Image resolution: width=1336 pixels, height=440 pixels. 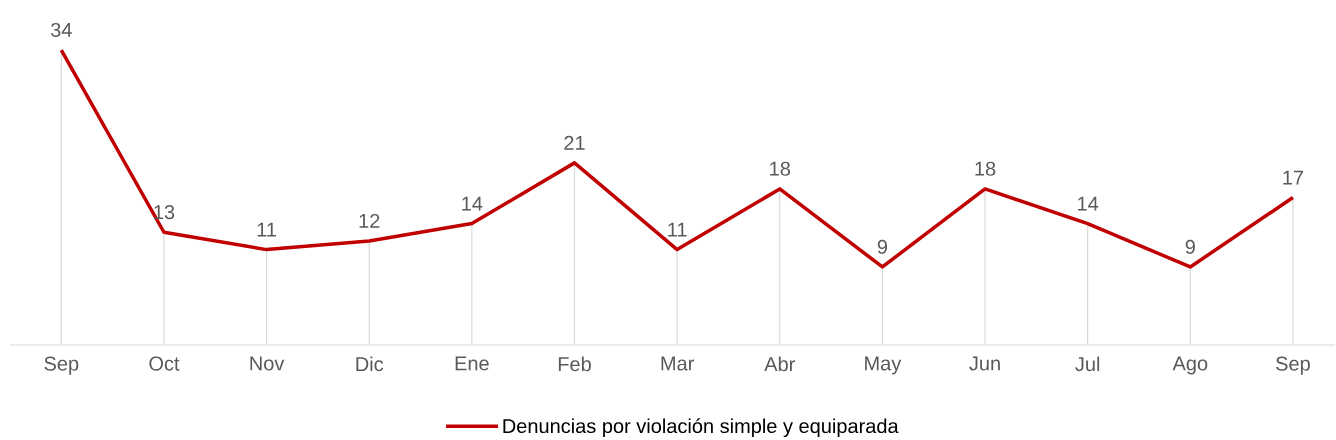 What do you see at coordinates (369, 220) in the screenshot?
I see `data-label: 12` at bounding box center [369, 220].